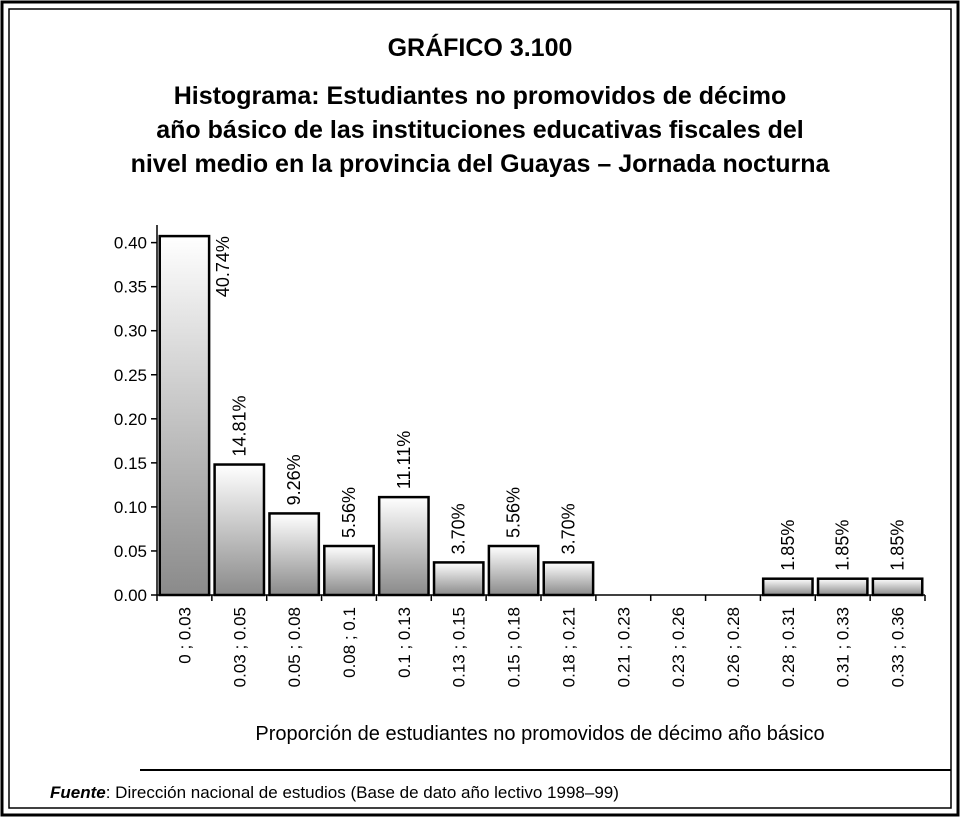 This screenshot has width=961, height=818. Describe the element at coordinates (130, 551) in the screenshot. I see `y-tick-label: 0.05` at that location.